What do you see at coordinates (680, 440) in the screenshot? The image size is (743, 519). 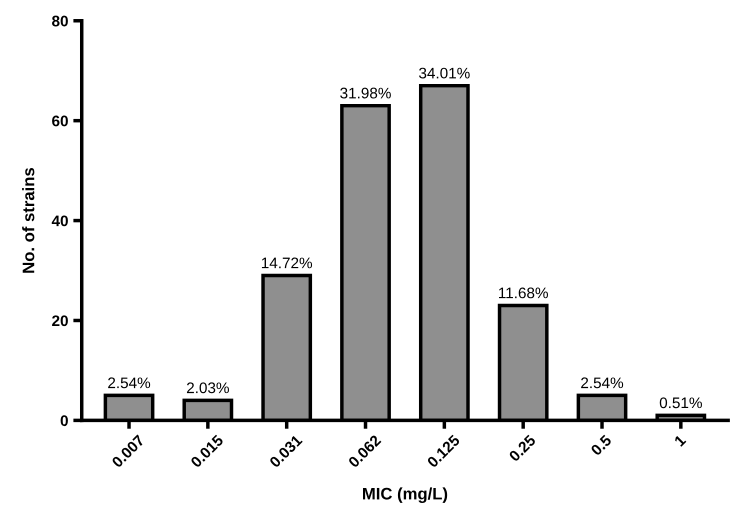 I see `x-tick-label: 1` at bounding box center [680, 440].